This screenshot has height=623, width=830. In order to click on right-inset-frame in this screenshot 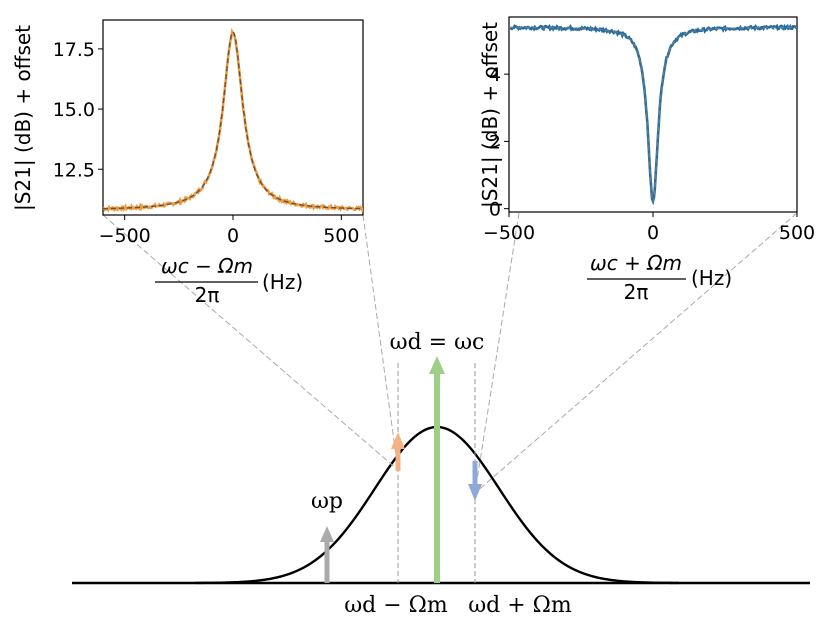, I will do `click(653, 114)`.